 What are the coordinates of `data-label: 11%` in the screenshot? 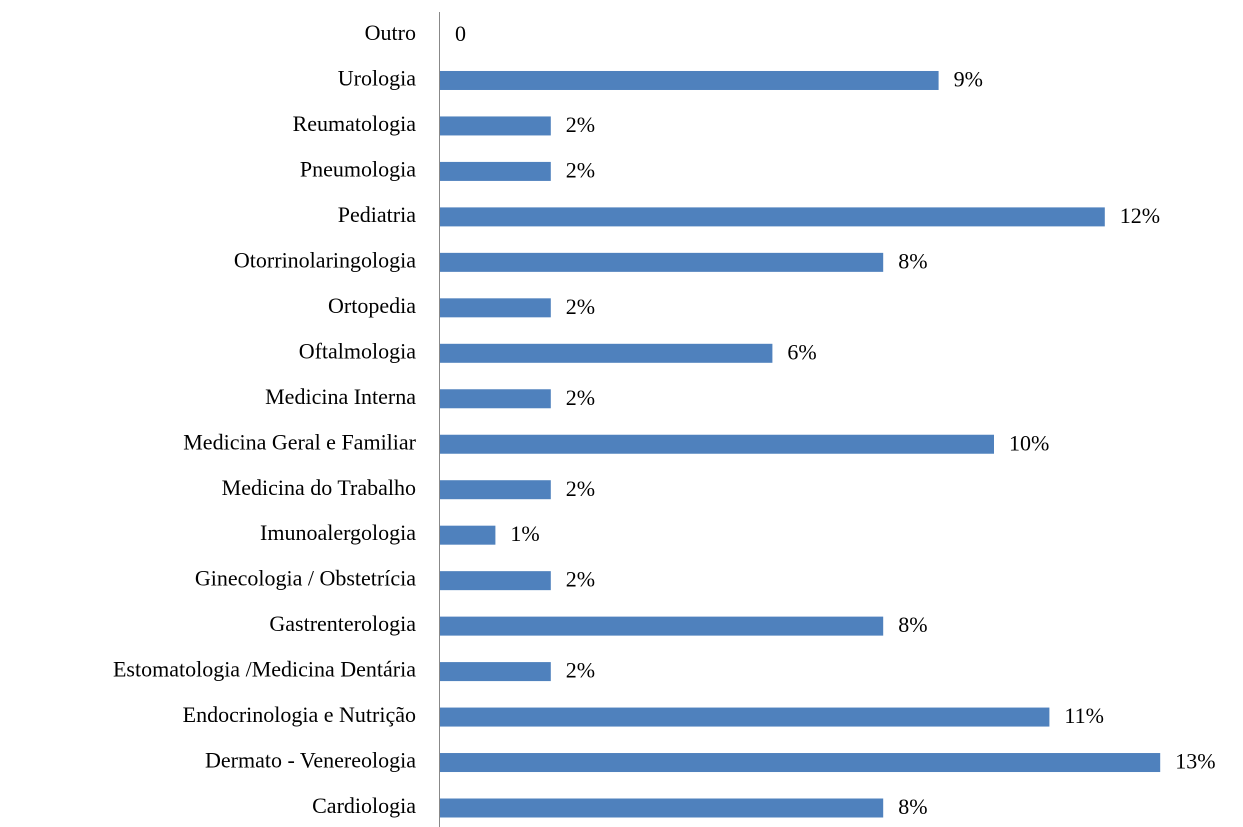 It's located at (1084, 715).